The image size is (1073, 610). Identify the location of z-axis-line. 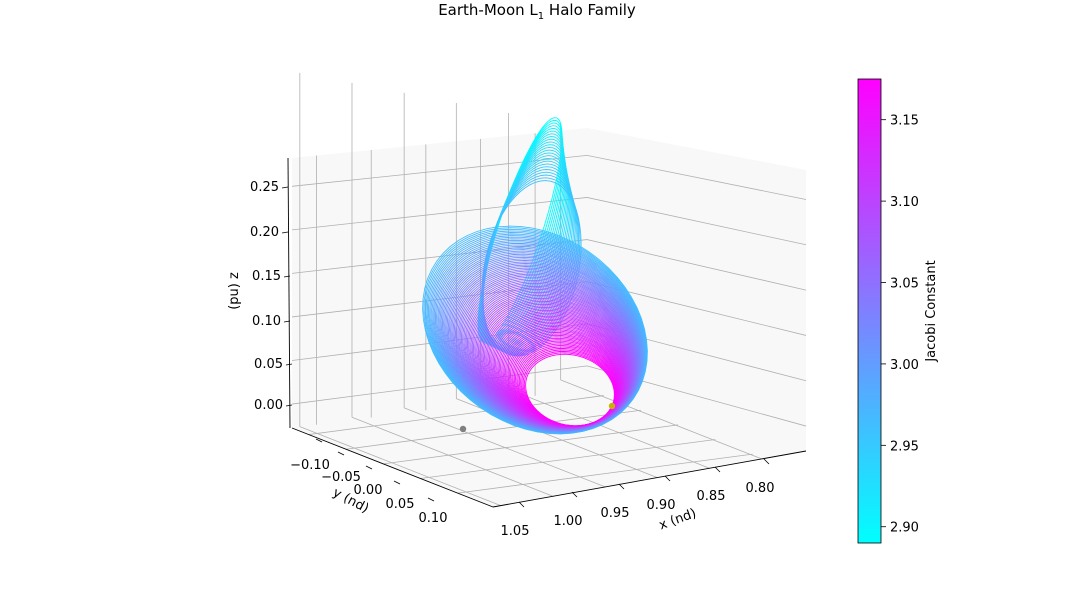
(289, 293).